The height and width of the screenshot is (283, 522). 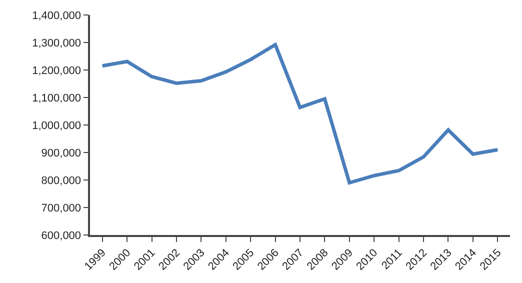 I want to click on y-tick-label: 600,000, so click(x=61, y=236).